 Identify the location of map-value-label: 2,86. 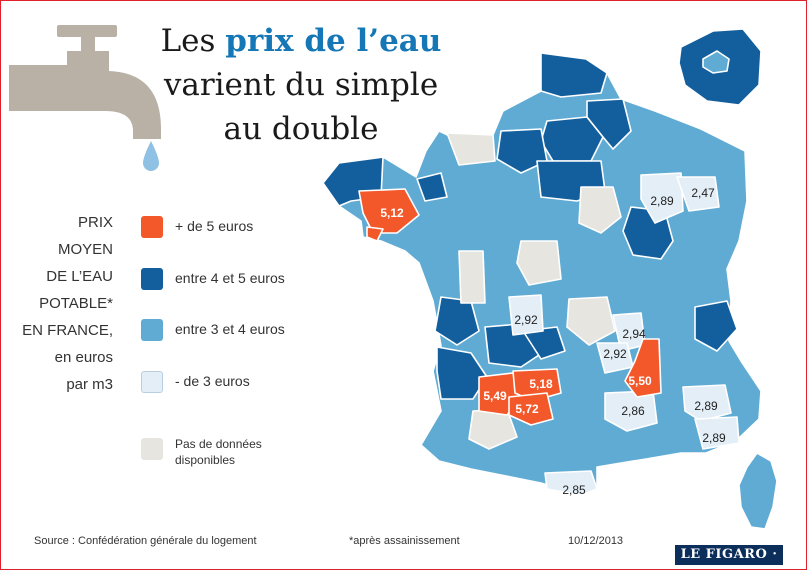
(633, 411).